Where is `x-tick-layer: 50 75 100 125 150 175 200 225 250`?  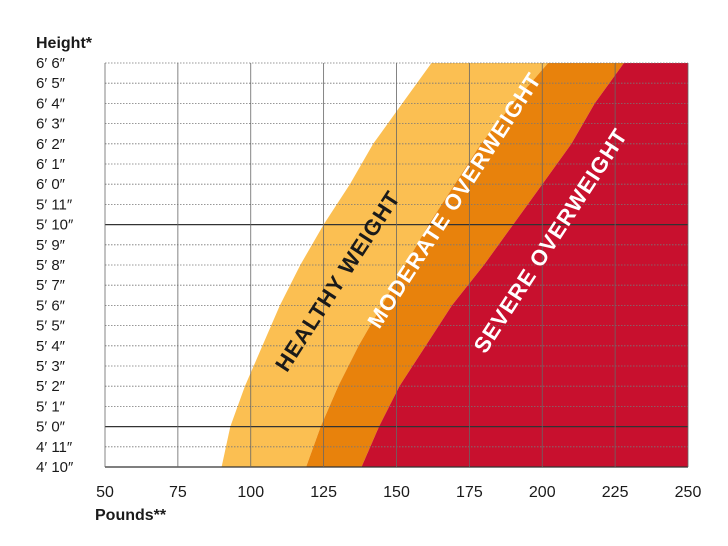 x-tick-layer: 50 75 100 125 150 175 200 225 250 is located at coordinates (398, 492).